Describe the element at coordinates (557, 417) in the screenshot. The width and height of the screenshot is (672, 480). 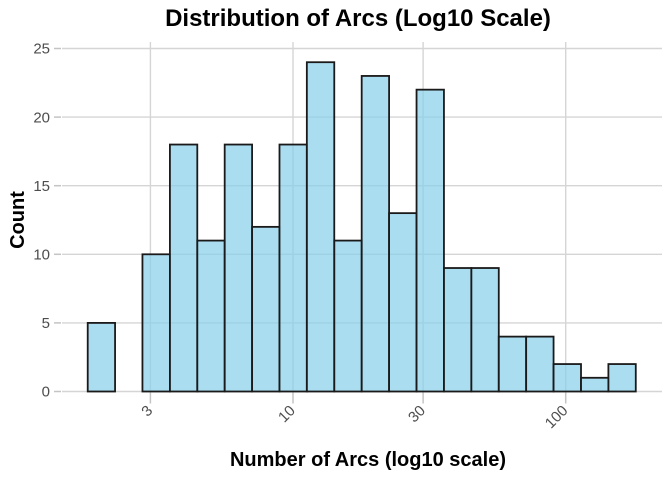
I see `x-tick-label: 100` at that location.